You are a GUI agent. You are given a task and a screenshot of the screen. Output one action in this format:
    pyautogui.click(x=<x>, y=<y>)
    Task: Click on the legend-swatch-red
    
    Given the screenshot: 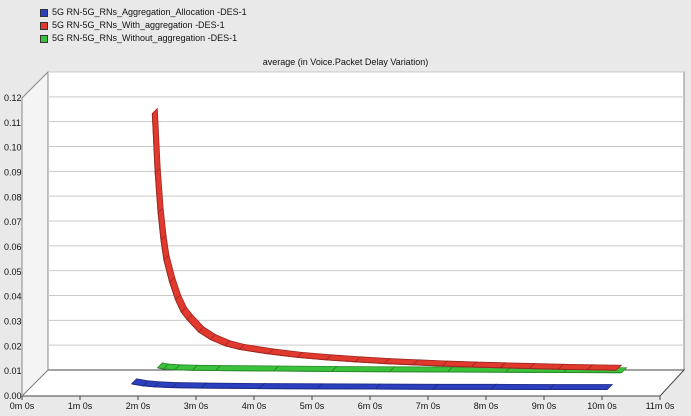 What is the action you would take?
    pyautogui.click(x=44, y=25)
    